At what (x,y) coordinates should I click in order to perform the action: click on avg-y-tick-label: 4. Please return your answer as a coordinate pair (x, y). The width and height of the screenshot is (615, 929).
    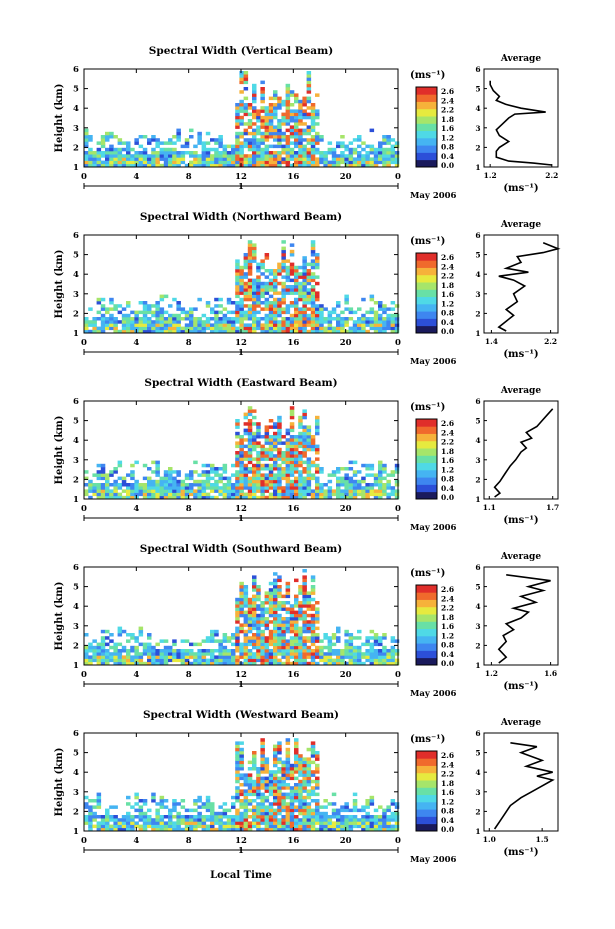
    Looking at the image, I should click on (477, 606).